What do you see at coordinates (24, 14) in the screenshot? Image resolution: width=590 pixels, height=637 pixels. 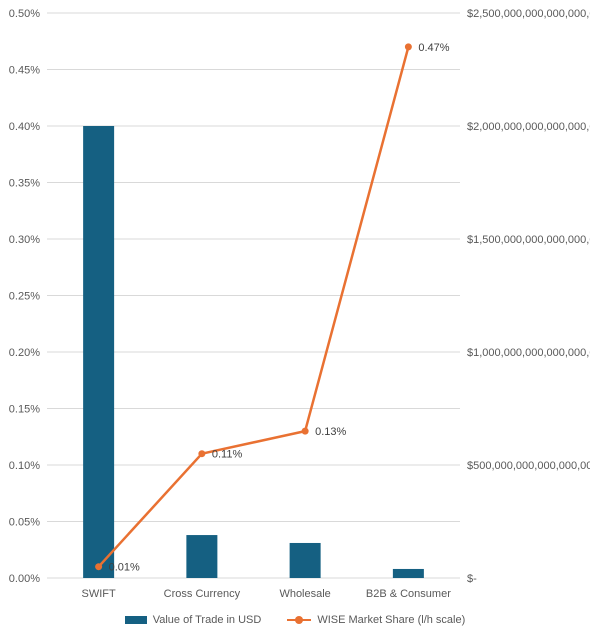 I see `left-axis-tick-label: 0.50%` at bounding box center [24, 14].